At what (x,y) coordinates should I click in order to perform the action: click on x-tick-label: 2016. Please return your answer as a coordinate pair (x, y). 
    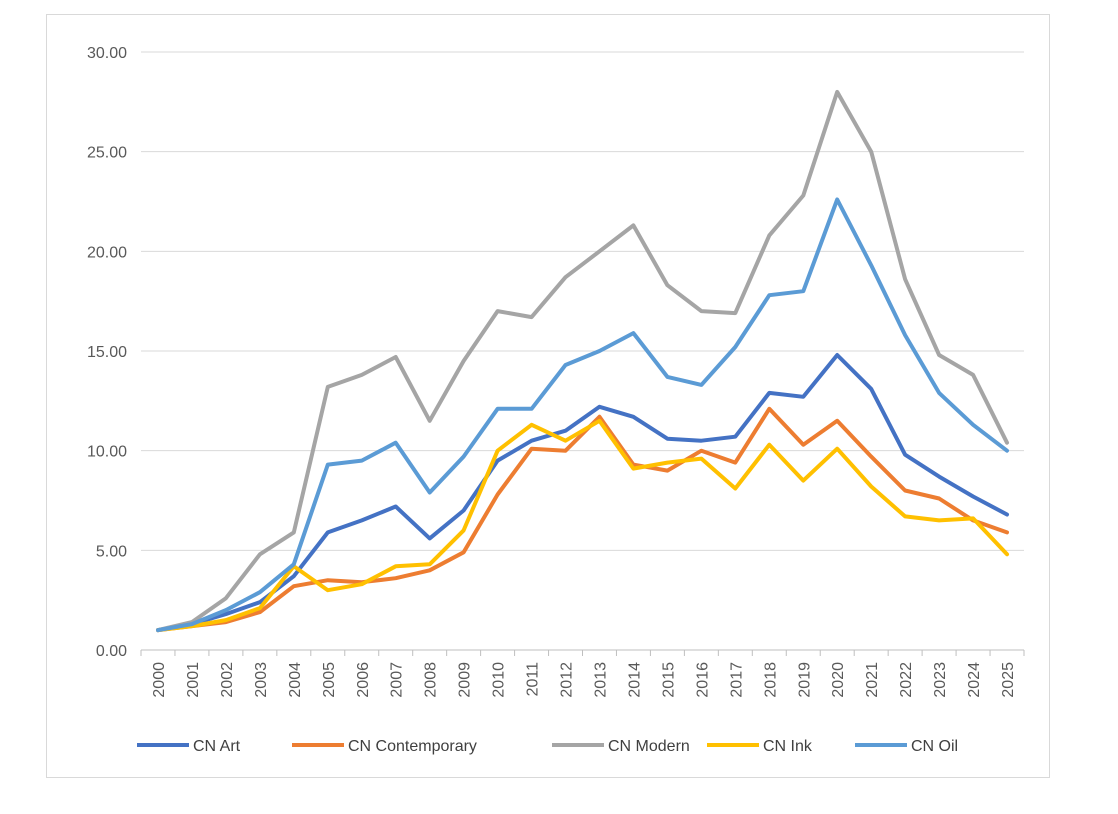
    Looking at the image, I should click on (702, 680).